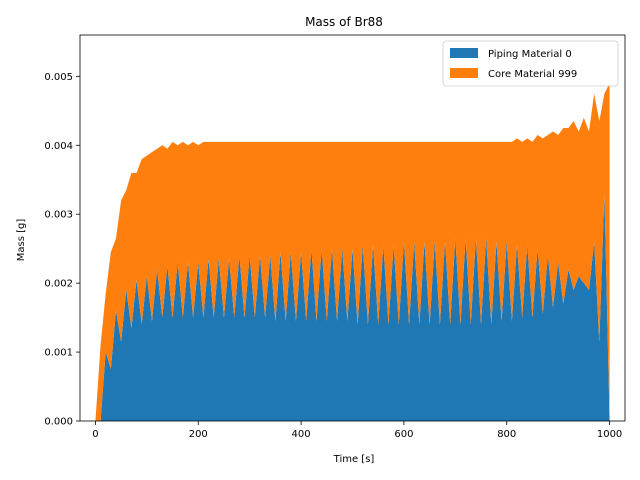 The width and height of the screenshot is (640, 480). I want to click on x-tick-label: 600, so click(403, 434).